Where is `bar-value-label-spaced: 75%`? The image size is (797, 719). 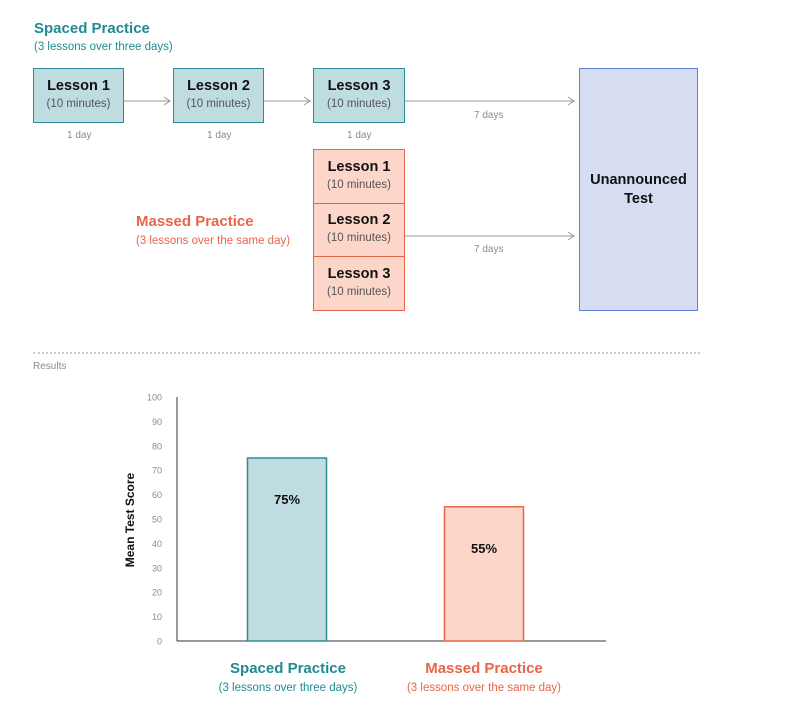 bar-value-label-spaced: 75% is located at coordinates (287, 499).